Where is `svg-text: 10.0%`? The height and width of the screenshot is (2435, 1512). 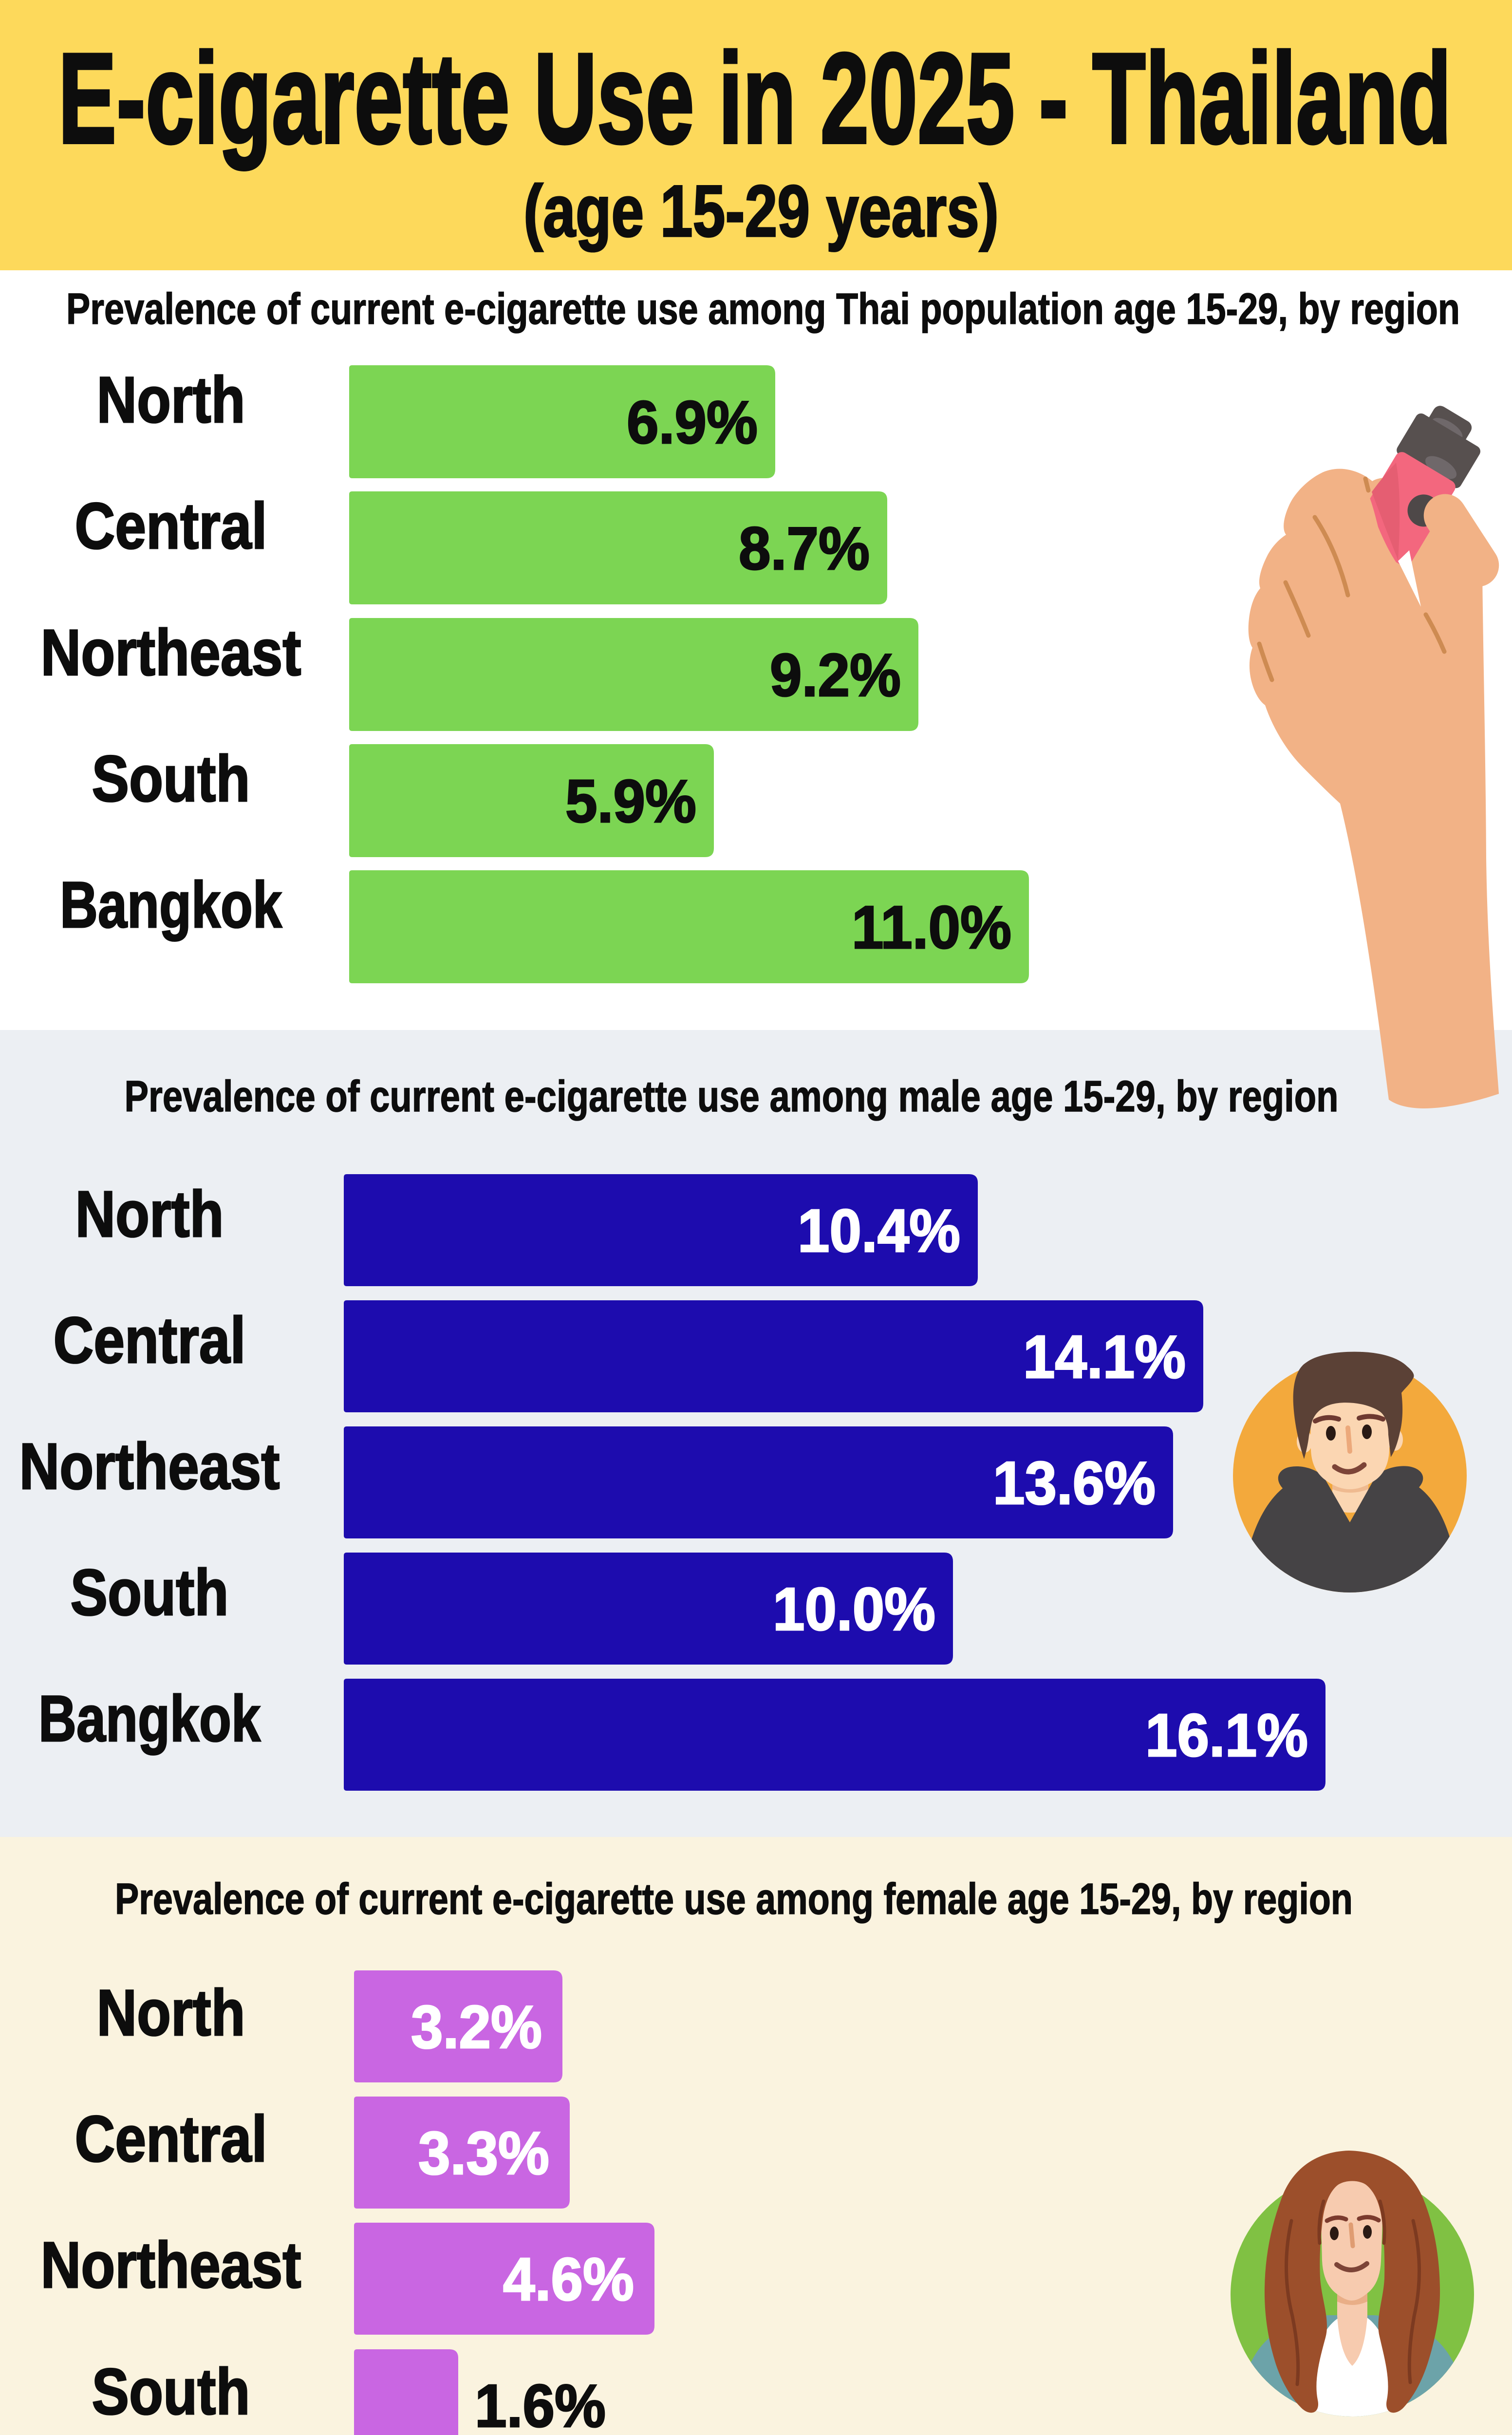
svg-text: 10.0% is located at coordinates (854, 1609).